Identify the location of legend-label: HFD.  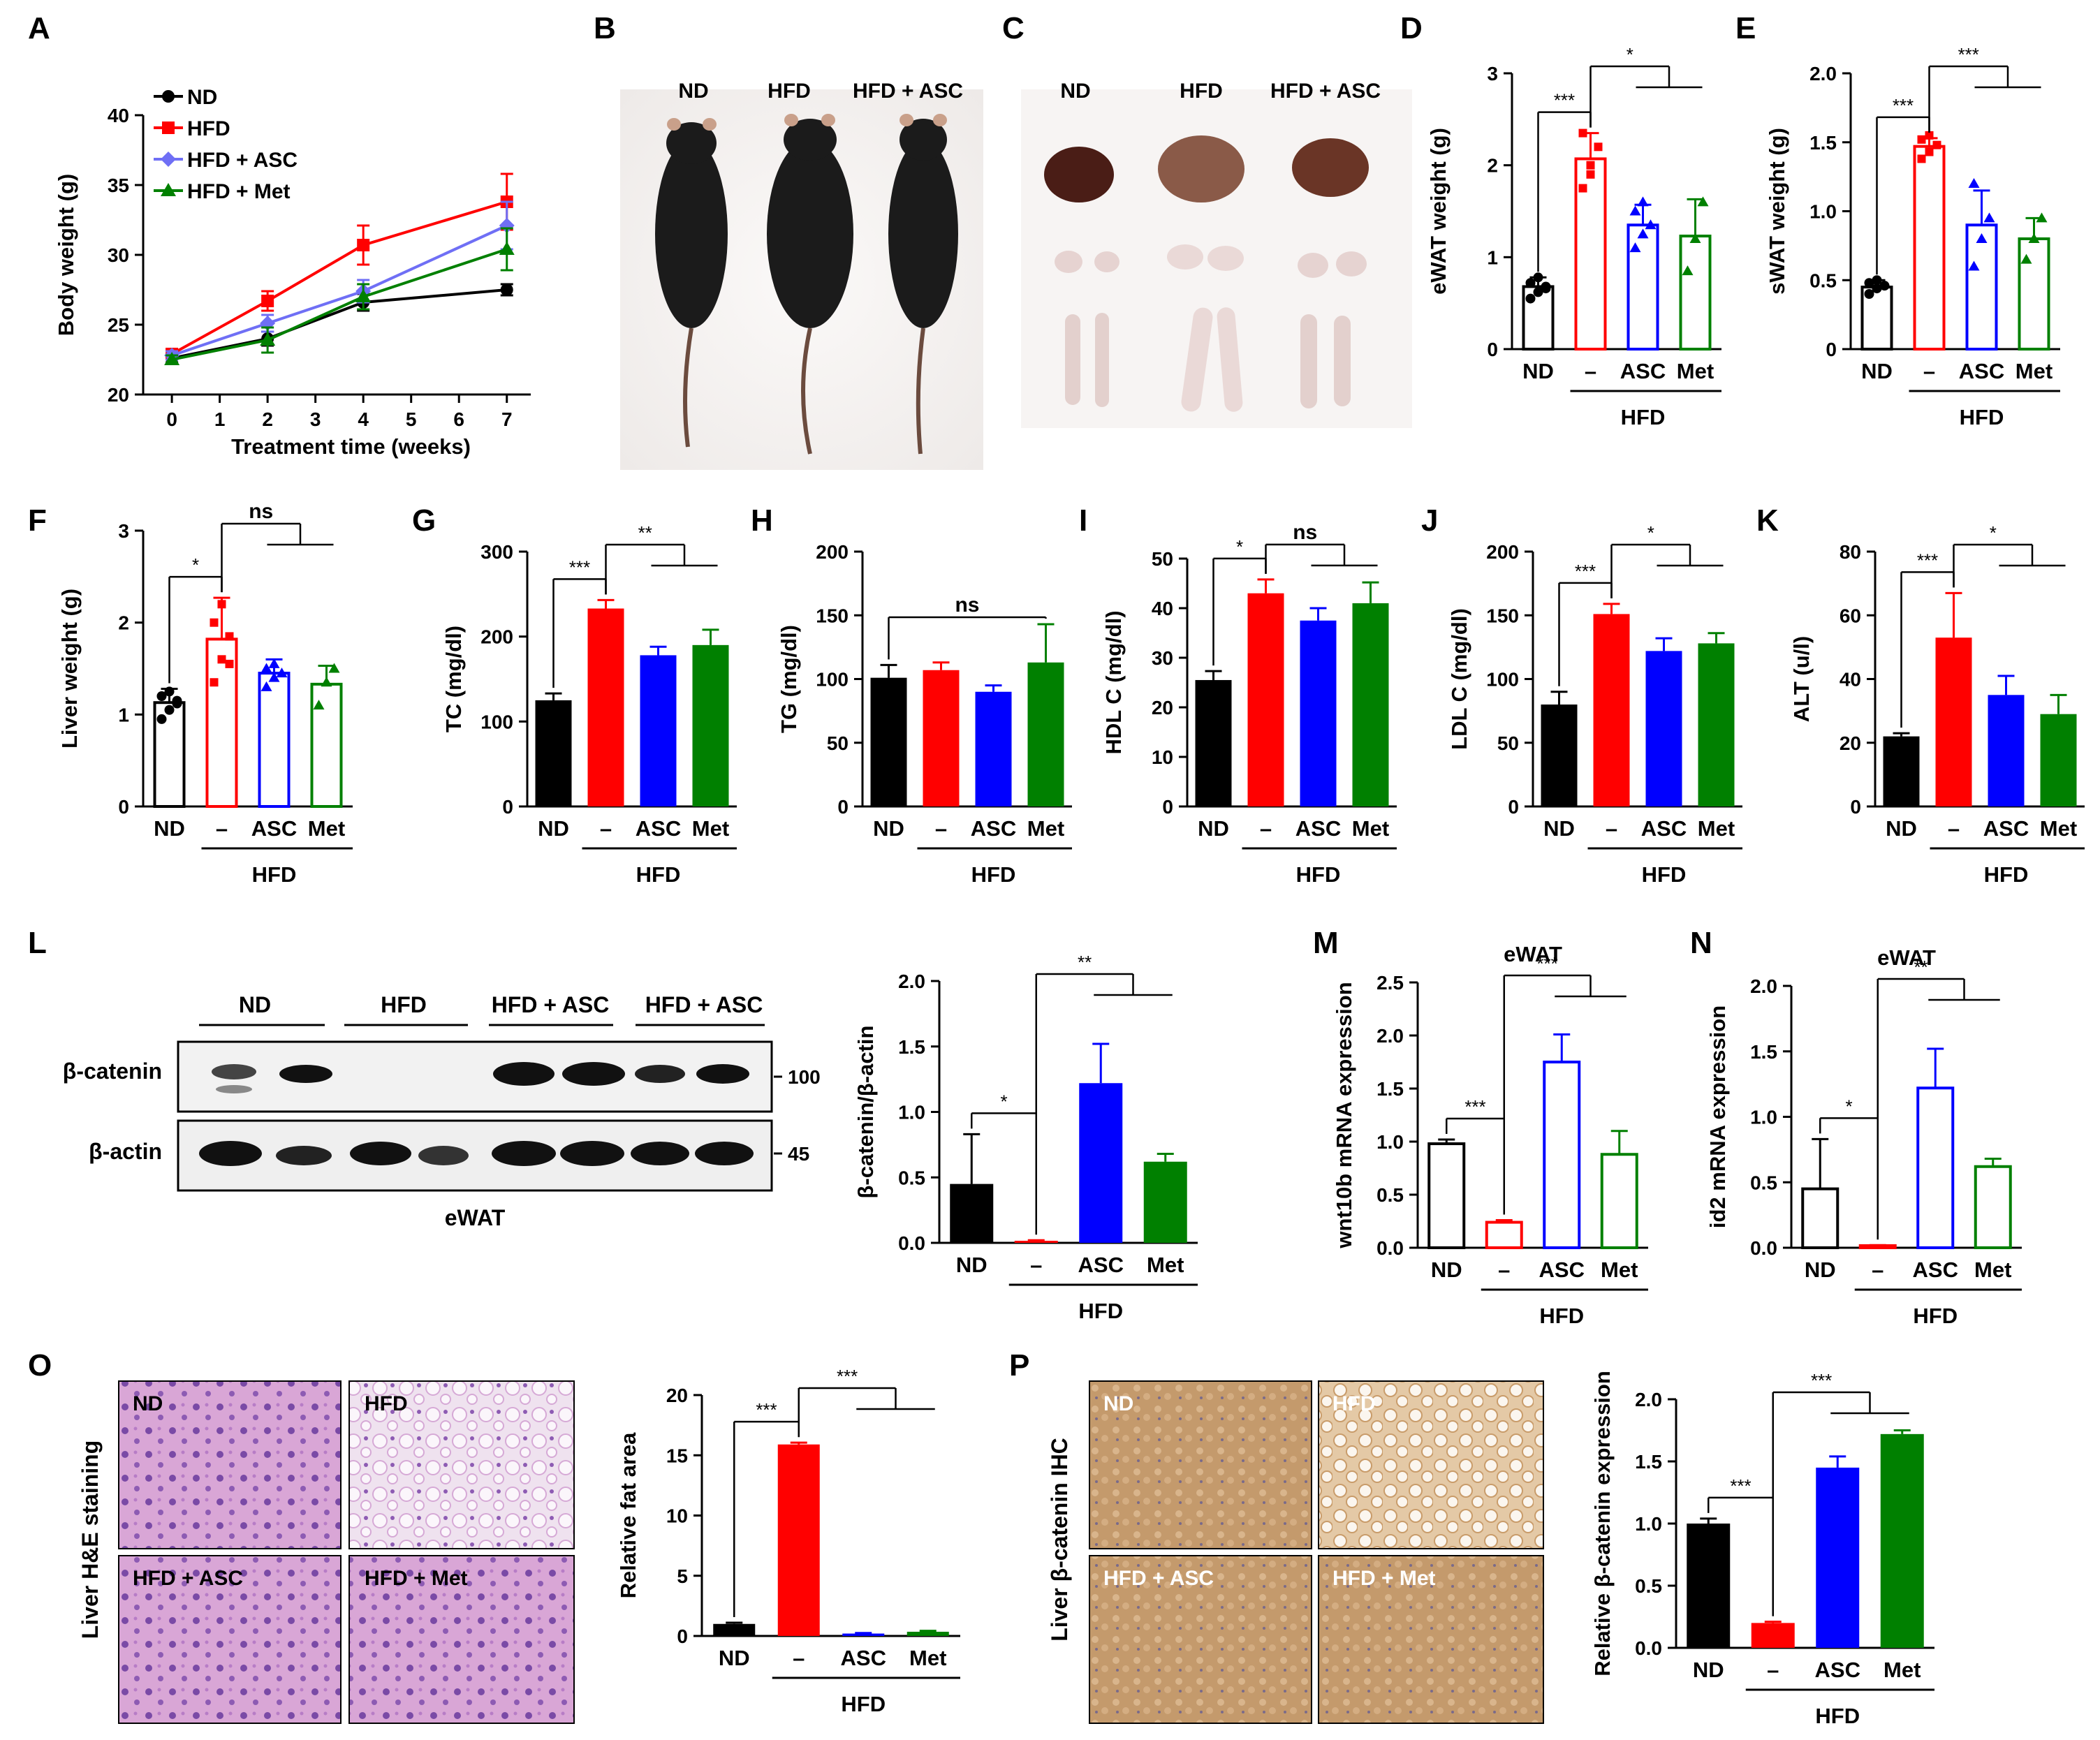
(209, 129).